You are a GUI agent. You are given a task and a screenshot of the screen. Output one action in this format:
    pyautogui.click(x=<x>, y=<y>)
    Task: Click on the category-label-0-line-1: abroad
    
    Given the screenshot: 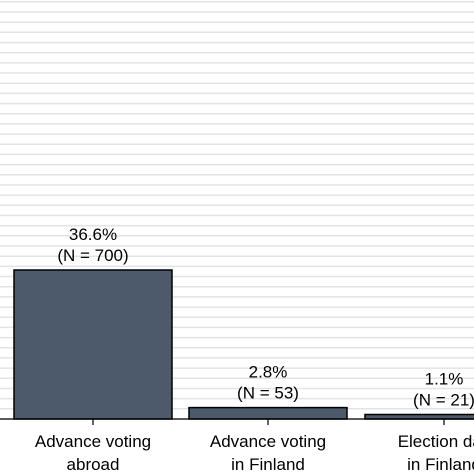 What is the action you would take?
    pyautogui.click(x=93, y=464)
    